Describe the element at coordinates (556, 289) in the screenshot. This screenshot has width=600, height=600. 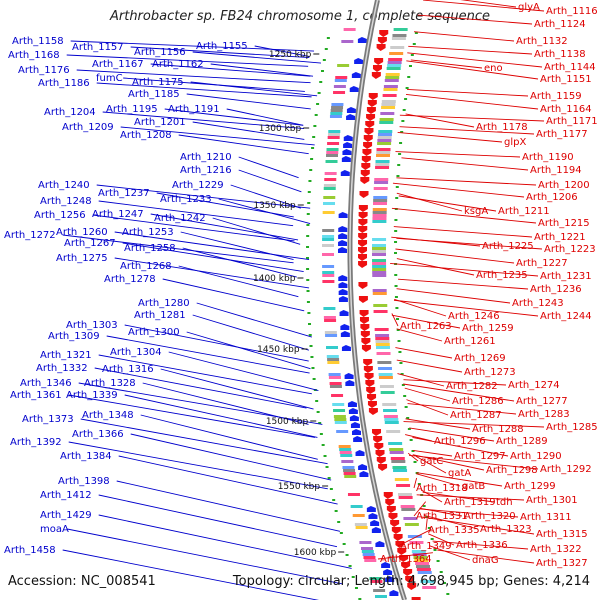
I see `gene-label-right: Arth_1236` at that location.